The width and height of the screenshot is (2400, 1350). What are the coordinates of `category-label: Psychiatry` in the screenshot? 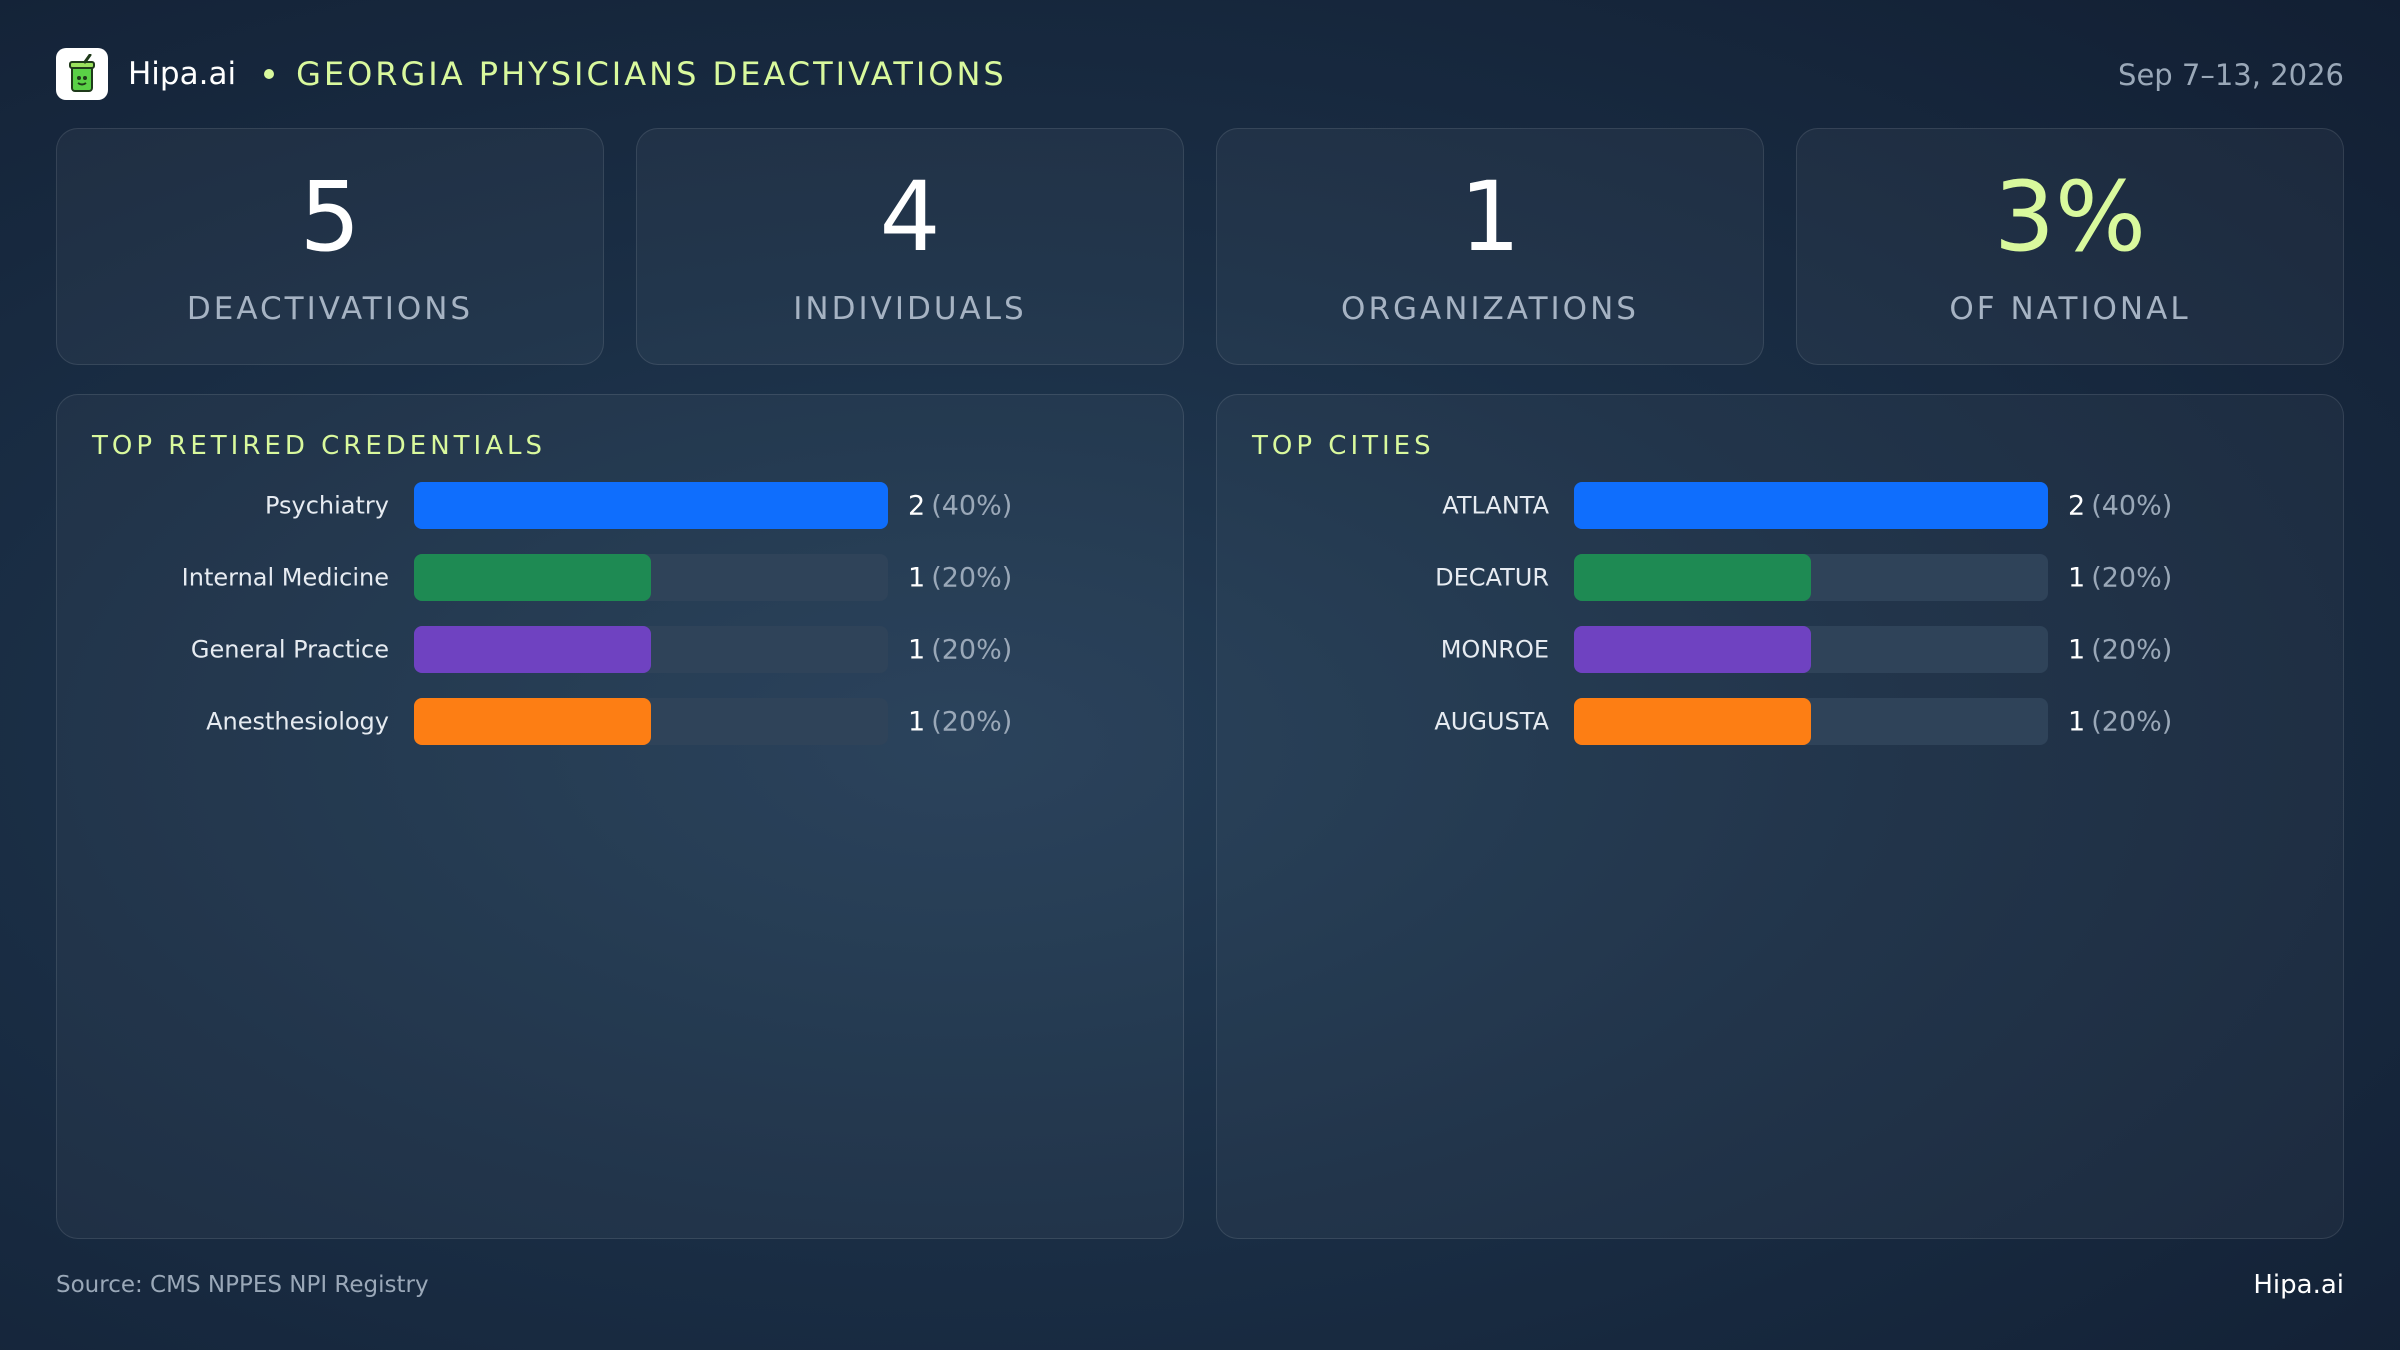 It's located at (327, 506).